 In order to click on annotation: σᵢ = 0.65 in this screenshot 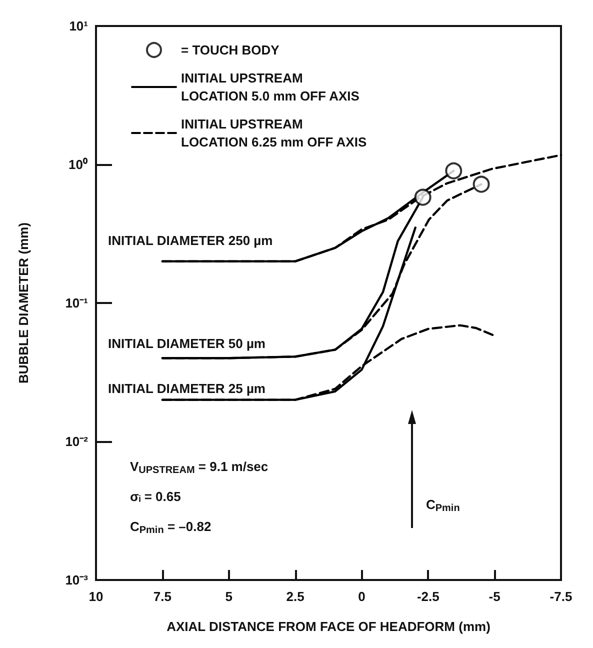, I will do `click(155, 496)`.